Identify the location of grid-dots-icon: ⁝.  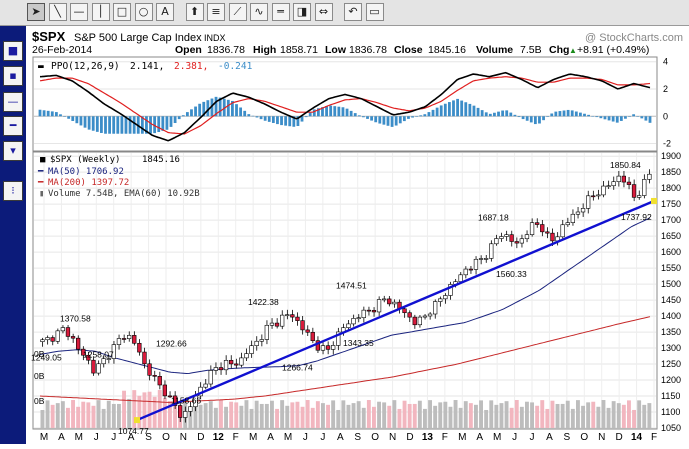
(13, 191).